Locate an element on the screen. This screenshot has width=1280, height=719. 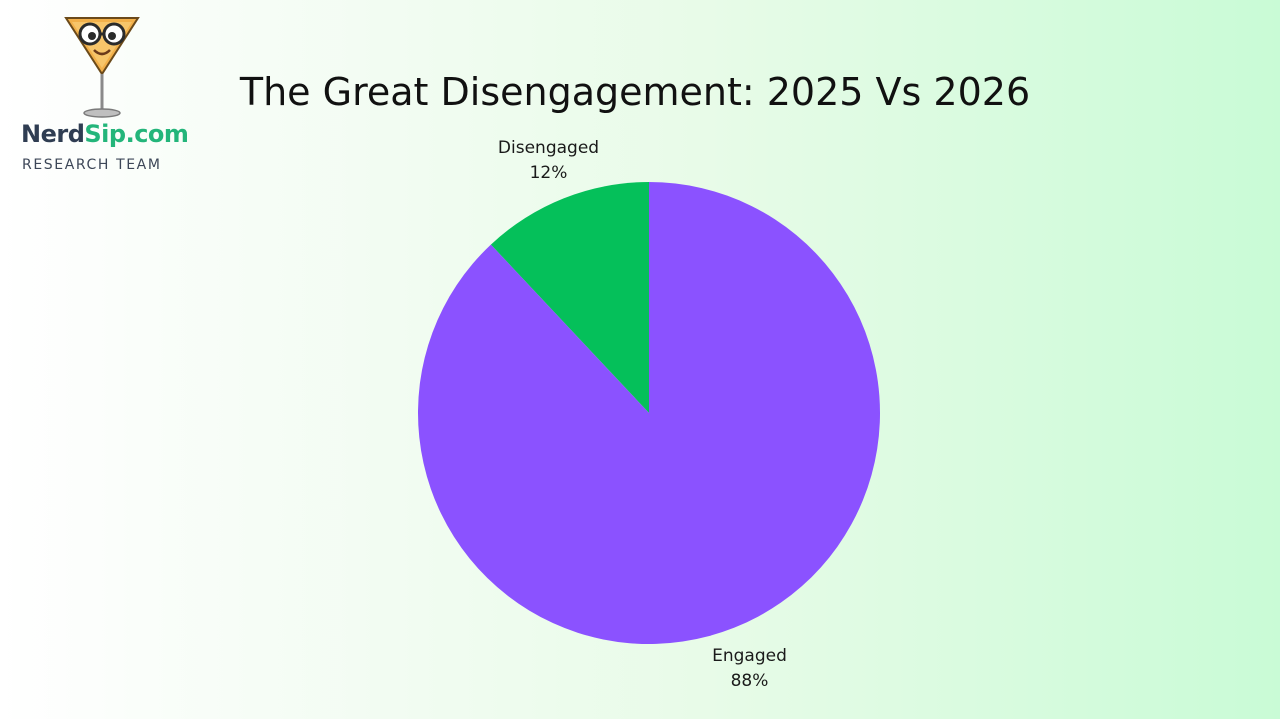
martini-mascot-icon is located at coordinates (102, 67).